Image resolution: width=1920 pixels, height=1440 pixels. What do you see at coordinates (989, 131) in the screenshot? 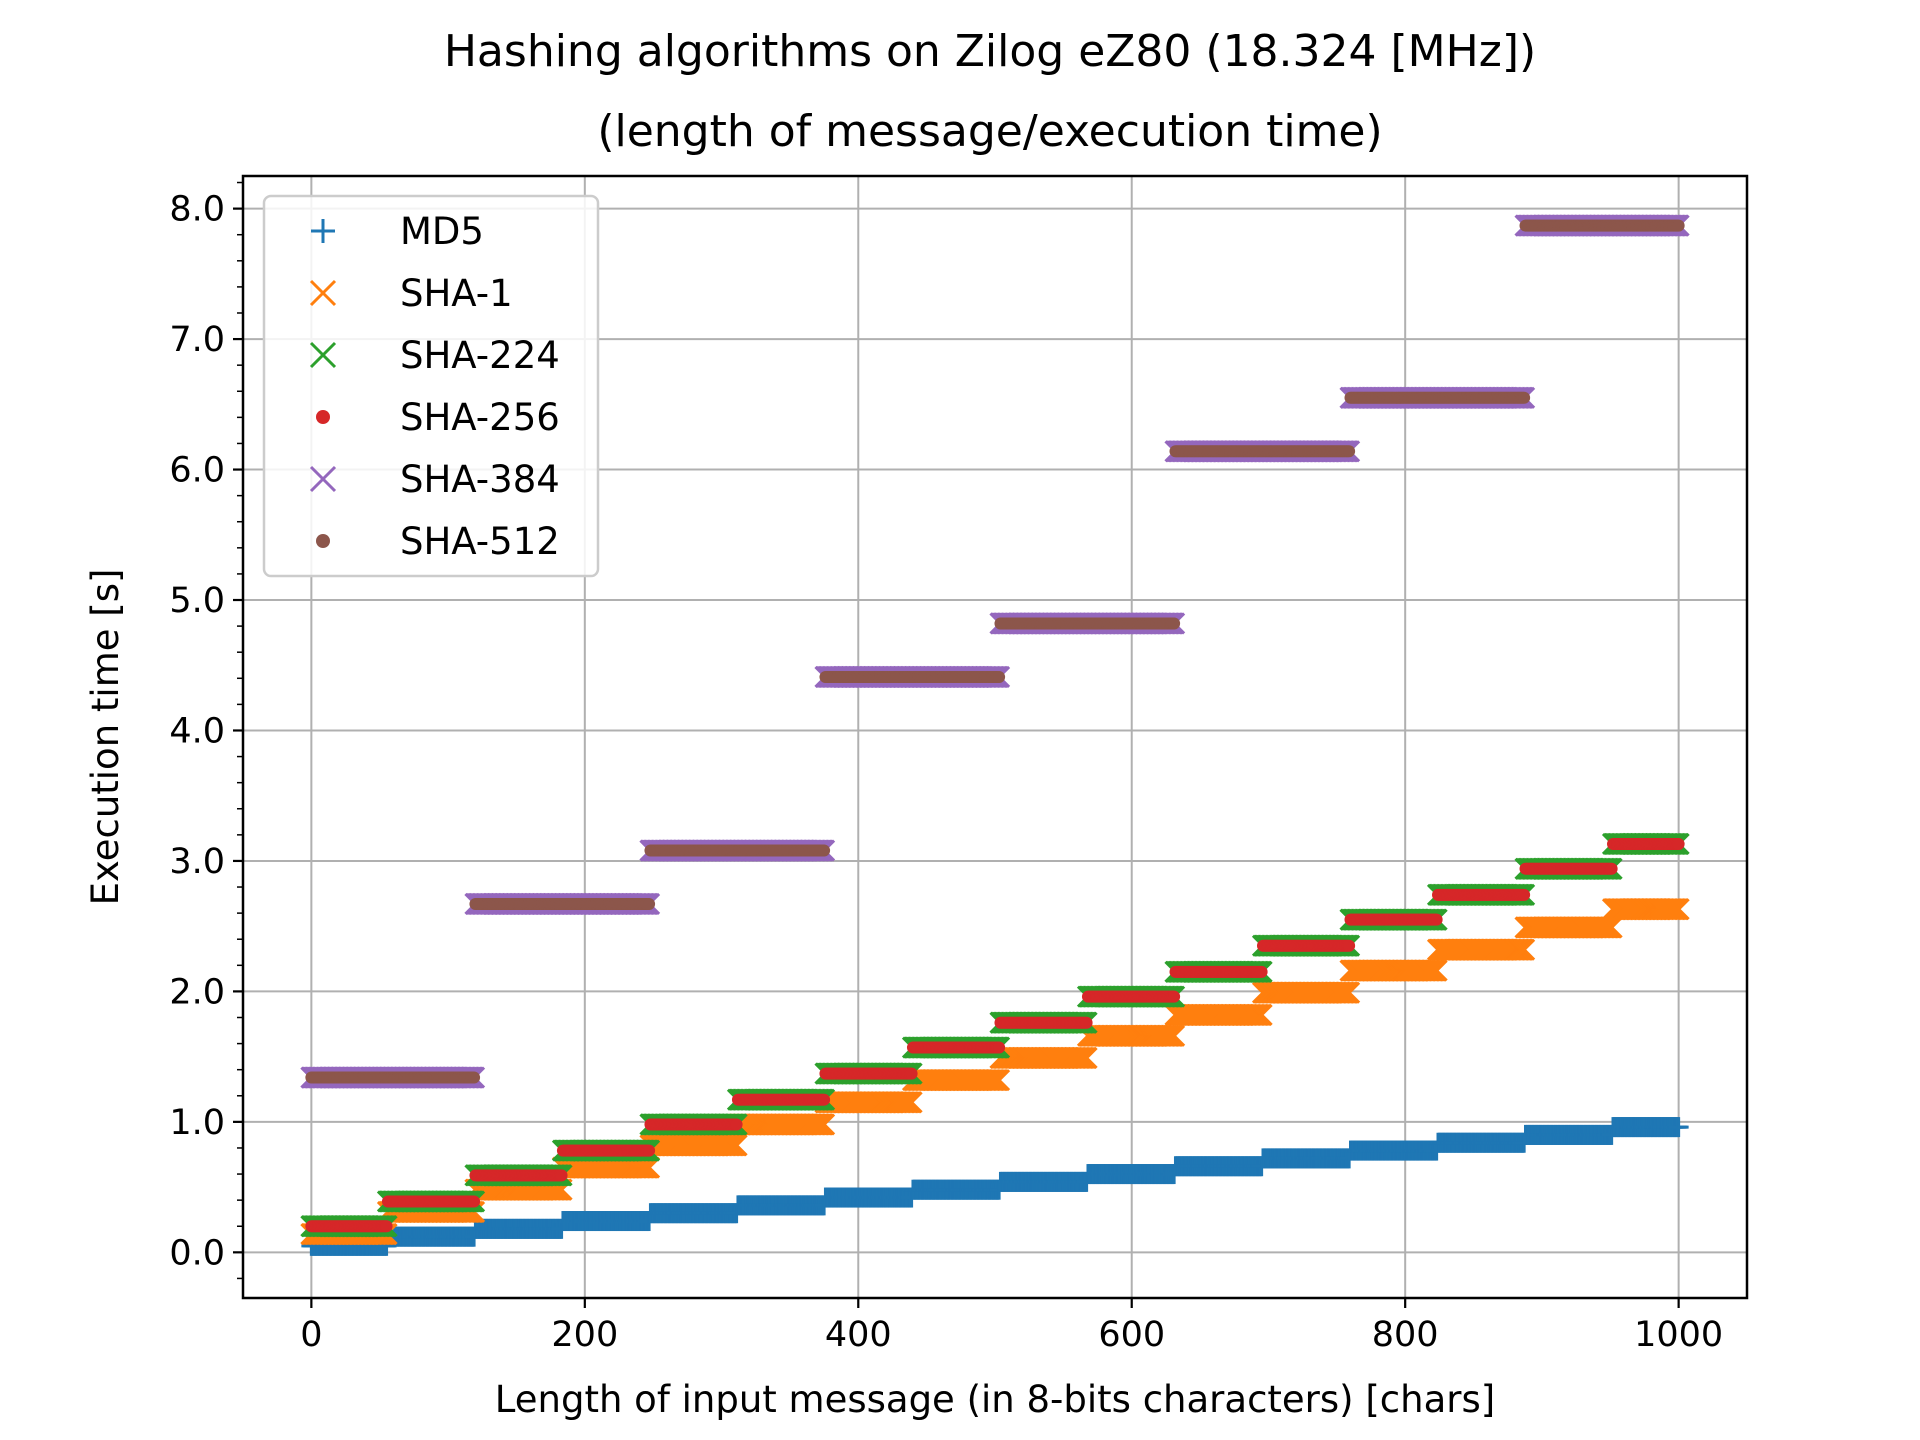
I see `chart-subtitle: (length of message/execution time)` at bounding box center [989, 131].